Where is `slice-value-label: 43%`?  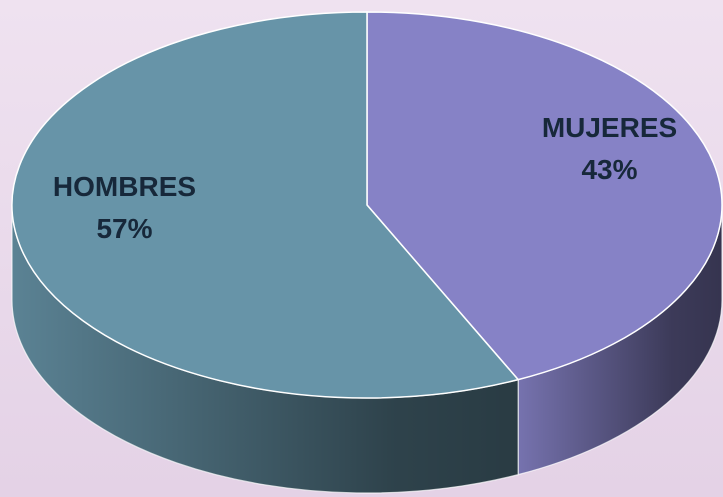 slice-value-label: 43% is located at coordinates (609, 169).